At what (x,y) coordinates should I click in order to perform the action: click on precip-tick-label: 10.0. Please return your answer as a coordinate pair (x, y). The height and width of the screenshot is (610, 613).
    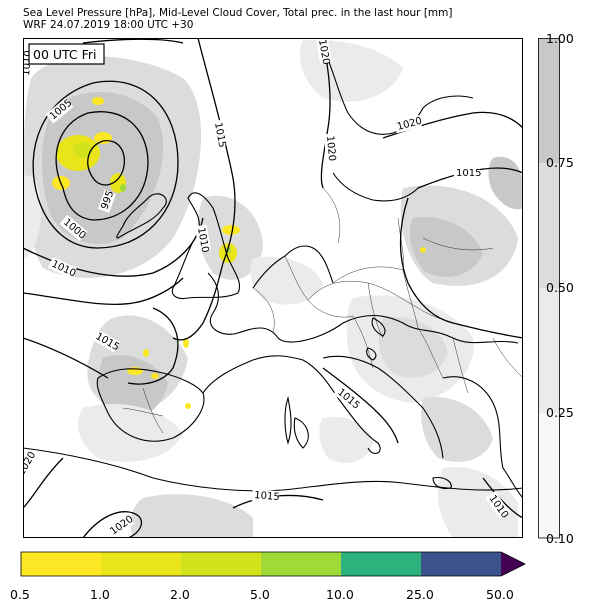
    Looking at the image, I should click on (340, 594).